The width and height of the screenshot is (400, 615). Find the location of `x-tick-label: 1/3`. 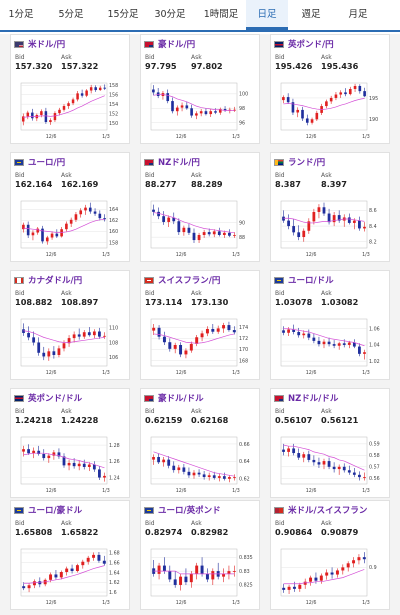

x-tick-label: 1/3 is located at coordinates (236, 137).